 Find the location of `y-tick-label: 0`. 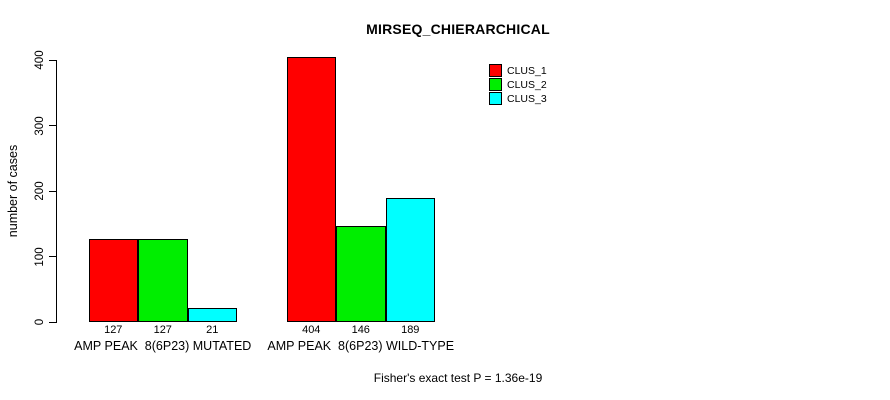

y-tick-label: 0 is located at coordinates (40, 322).